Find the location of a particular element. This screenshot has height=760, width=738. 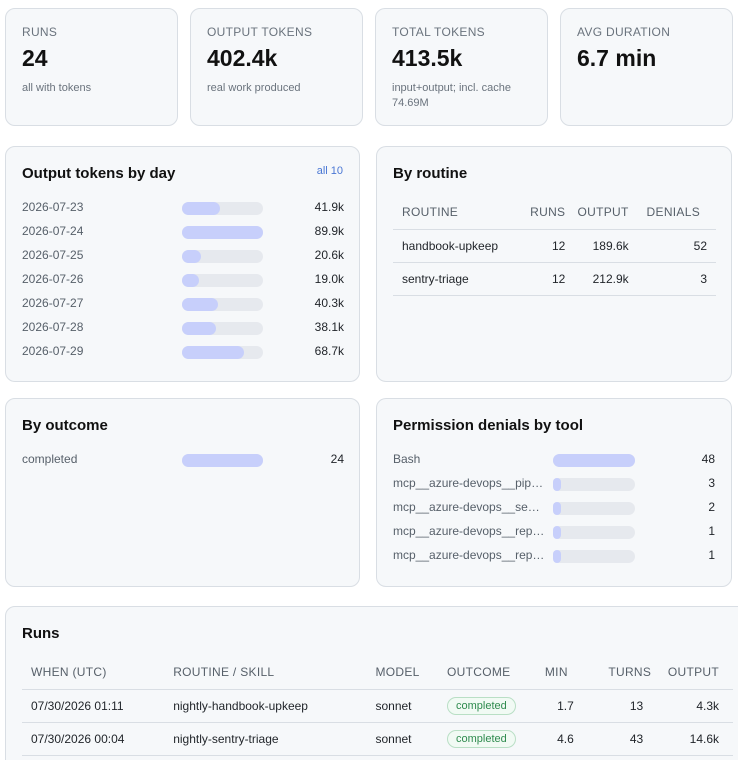

bar-label: 2026-07-24 is located at coordinates (53, 231).